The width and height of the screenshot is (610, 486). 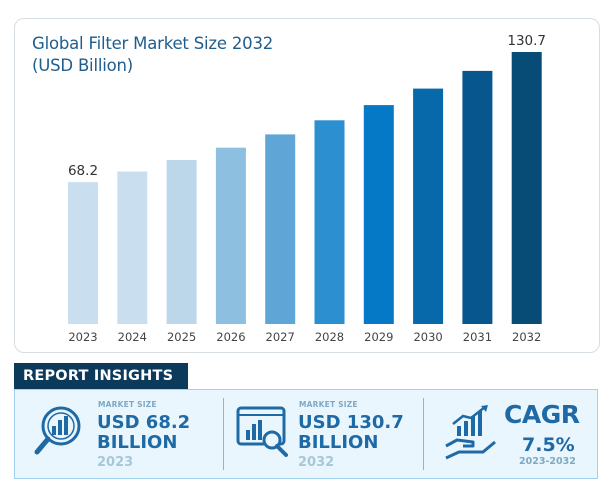 I want to click on x-tick-label: 2029, so click(x=378, y=337).